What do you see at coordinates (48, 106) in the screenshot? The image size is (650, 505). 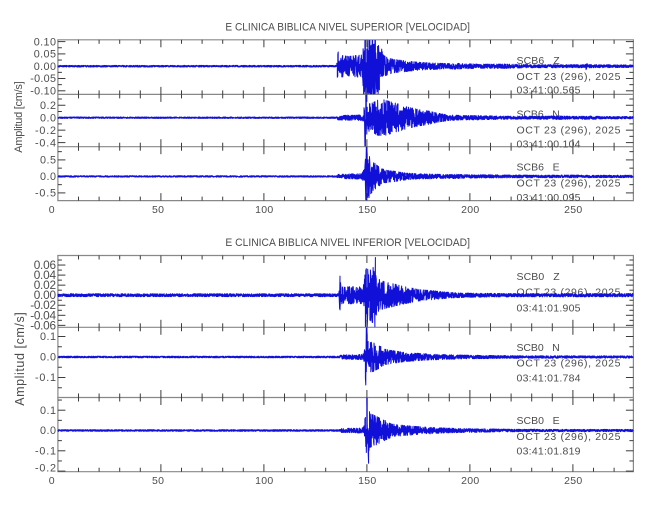 I see `svg-text: 0.2` at bounding box center [48, 106].